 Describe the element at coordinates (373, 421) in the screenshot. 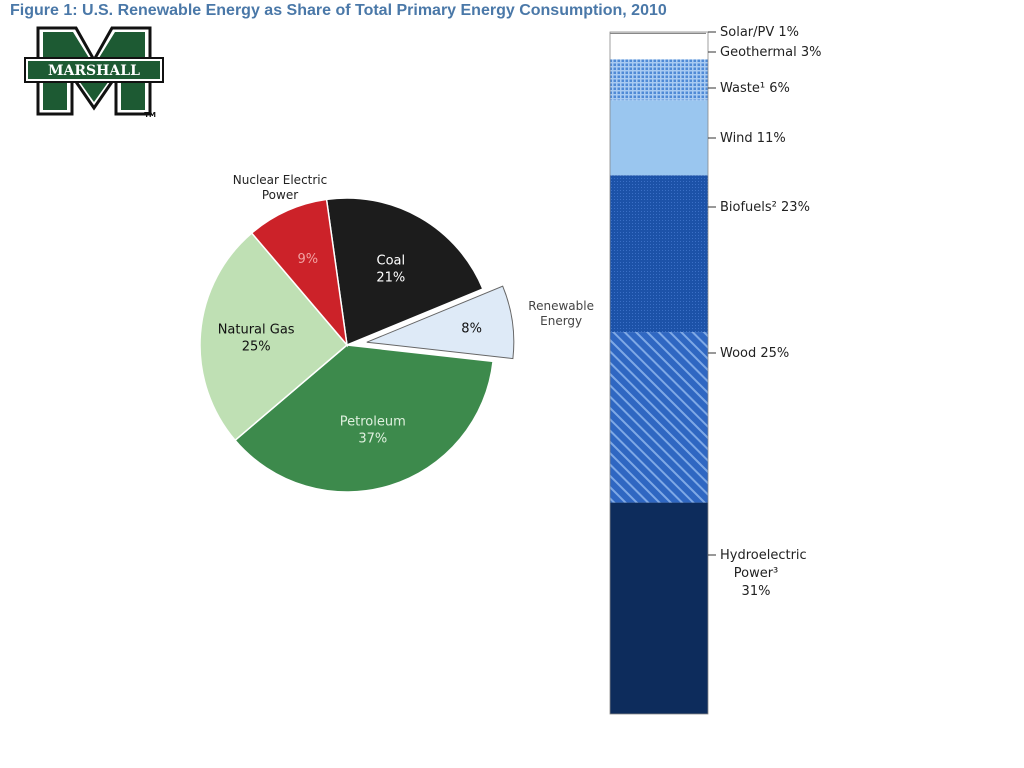

I see `pie-category-label: Petroleum` at that location.